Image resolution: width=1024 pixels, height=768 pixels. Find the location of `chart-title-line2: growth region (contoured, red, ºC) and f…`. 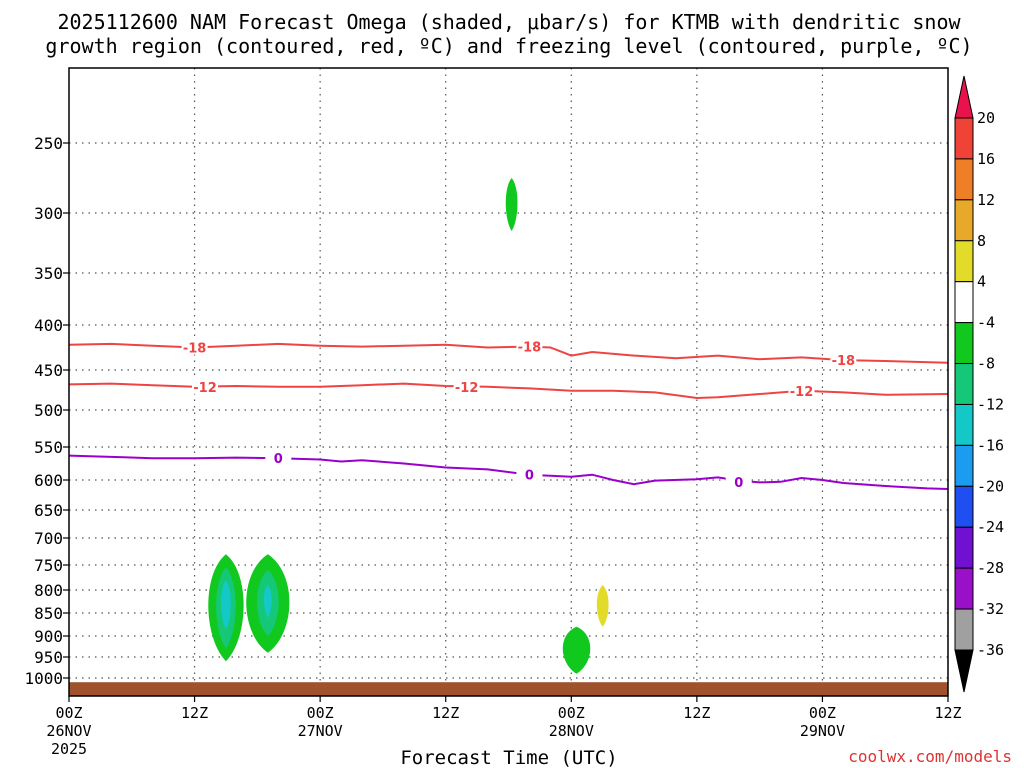

chart-title-line2: growth region (contoured, red, ºC) and f… is located at coordinates (508, 46).